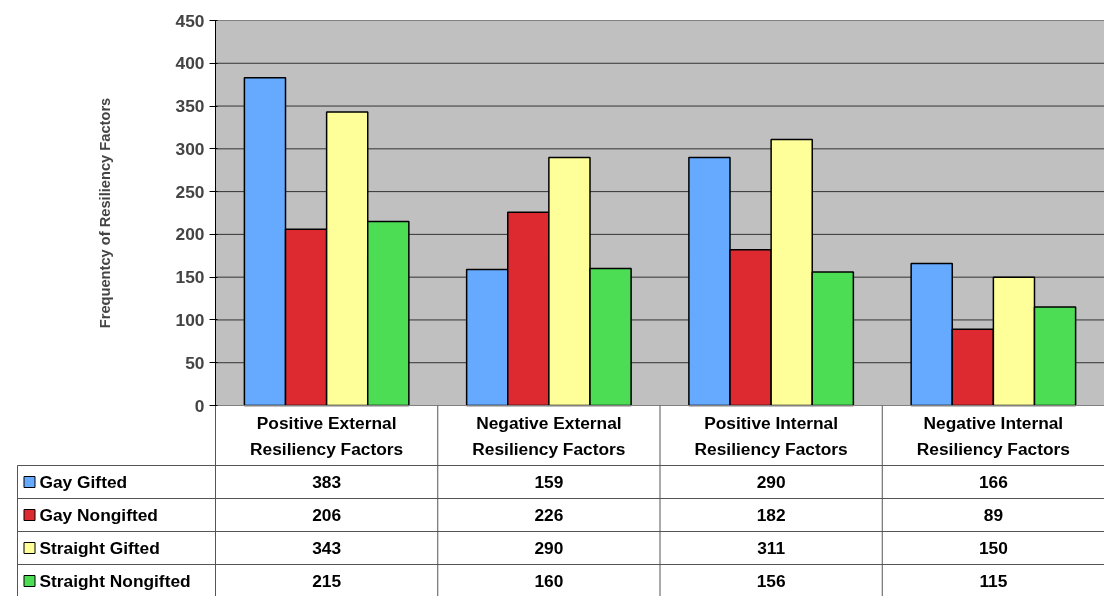 Image resolution: width=1107 pixels, height=598 pixels. I want to click on legend-label: Straight Gifted, so click(99, 548).